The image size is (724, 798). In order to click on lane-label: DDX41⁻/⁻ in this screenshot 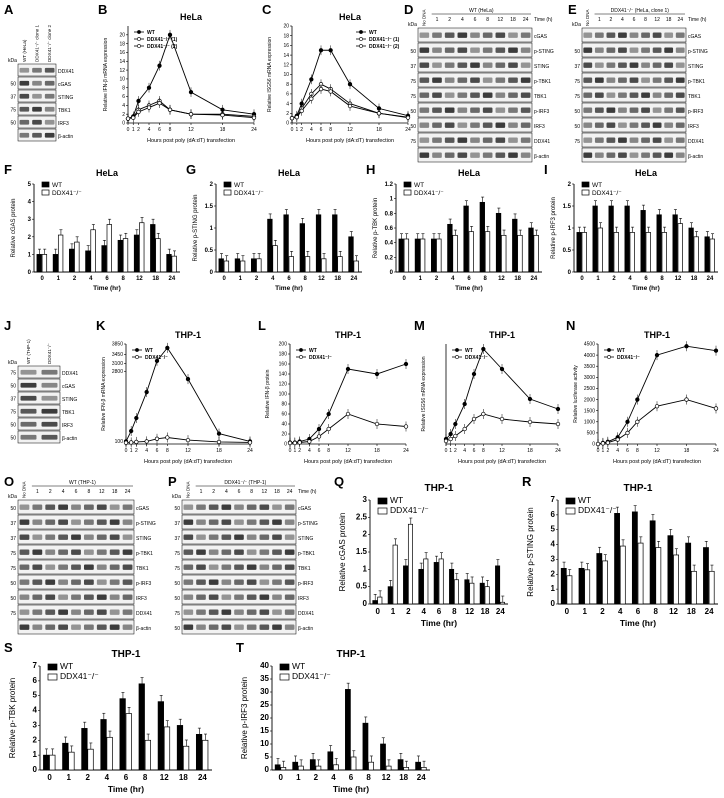, I will do `click(49, 353)`.